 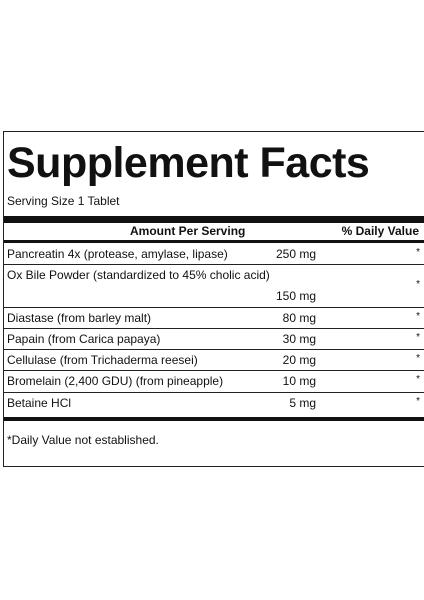 What do you see at coordinates (115, 381) in the screenshot?
I see `nutrient-name: Bromelain (2,400 GDU) (from pineapple)` at bounding box center [115, 381].